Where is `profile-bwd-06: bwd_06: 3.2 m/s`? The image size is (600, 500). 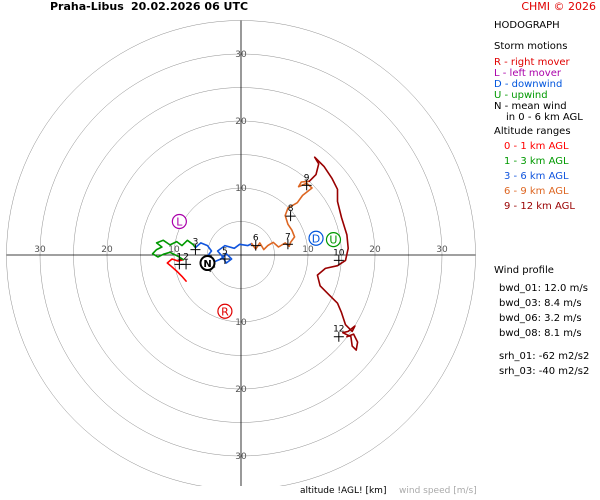 profile-bwd-06: bwd_06: 3.2 m/s is located at coordinates (540, 318).